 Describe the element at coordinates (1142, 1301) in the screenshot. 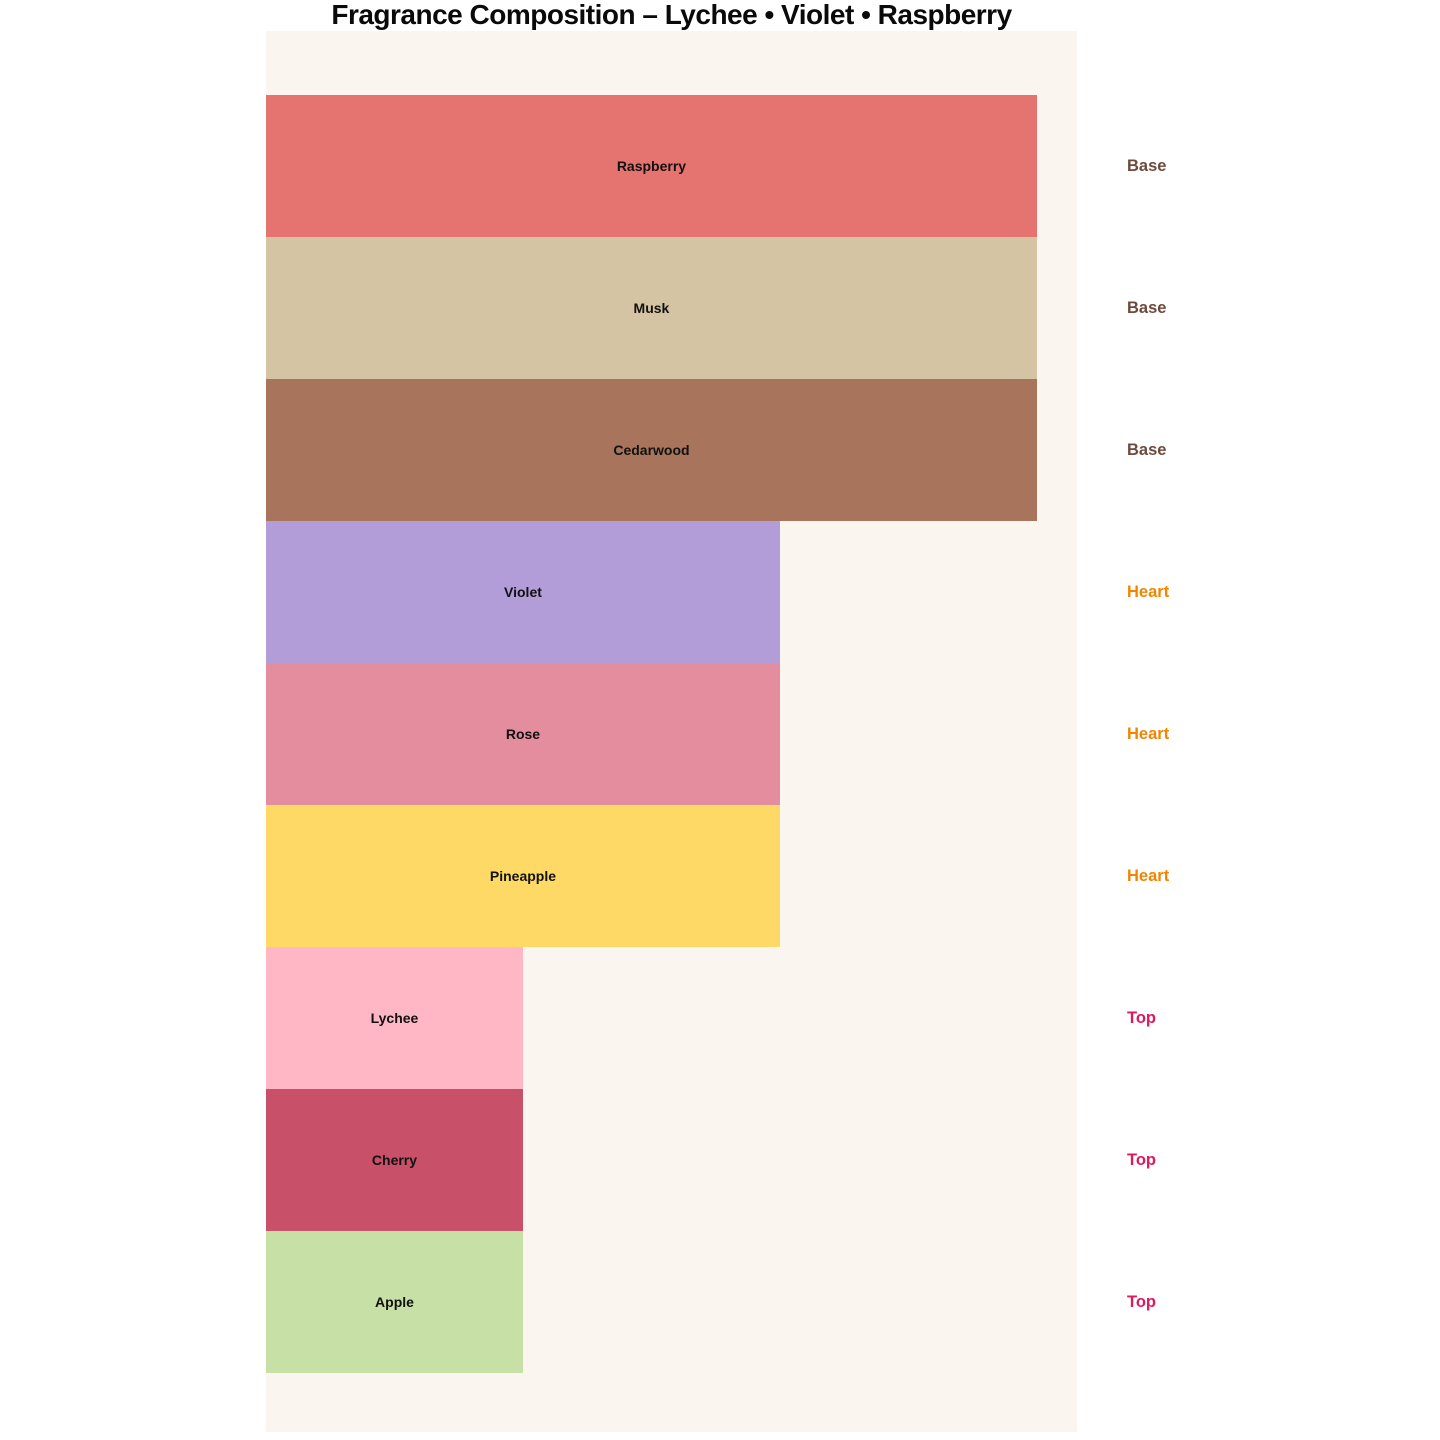

I see `level-label-apple: Top` at that location.